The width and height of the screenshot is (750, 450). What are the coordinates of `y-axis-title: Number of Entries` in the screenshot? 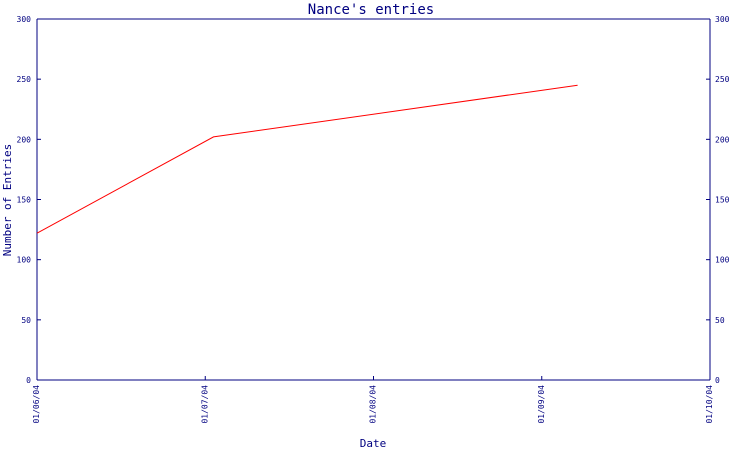 It's located at (7, 200).